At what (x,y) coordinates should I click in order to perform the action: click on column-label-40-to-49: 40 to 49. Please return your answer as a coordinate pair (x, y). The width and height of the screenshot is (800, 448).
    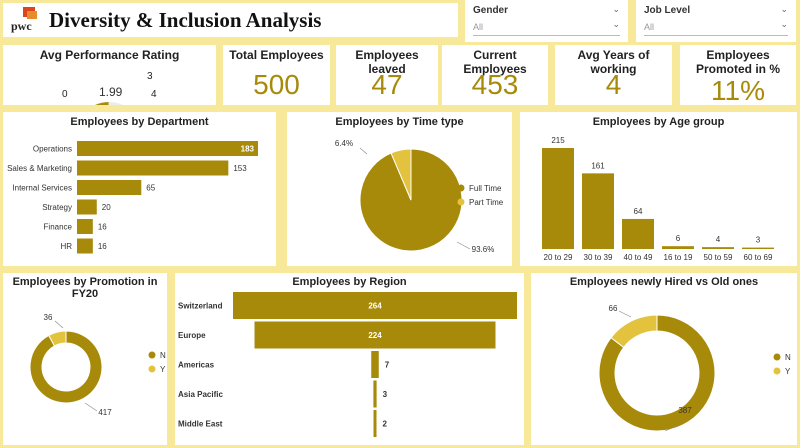
    Looking at the image, I should click on (638, 257).